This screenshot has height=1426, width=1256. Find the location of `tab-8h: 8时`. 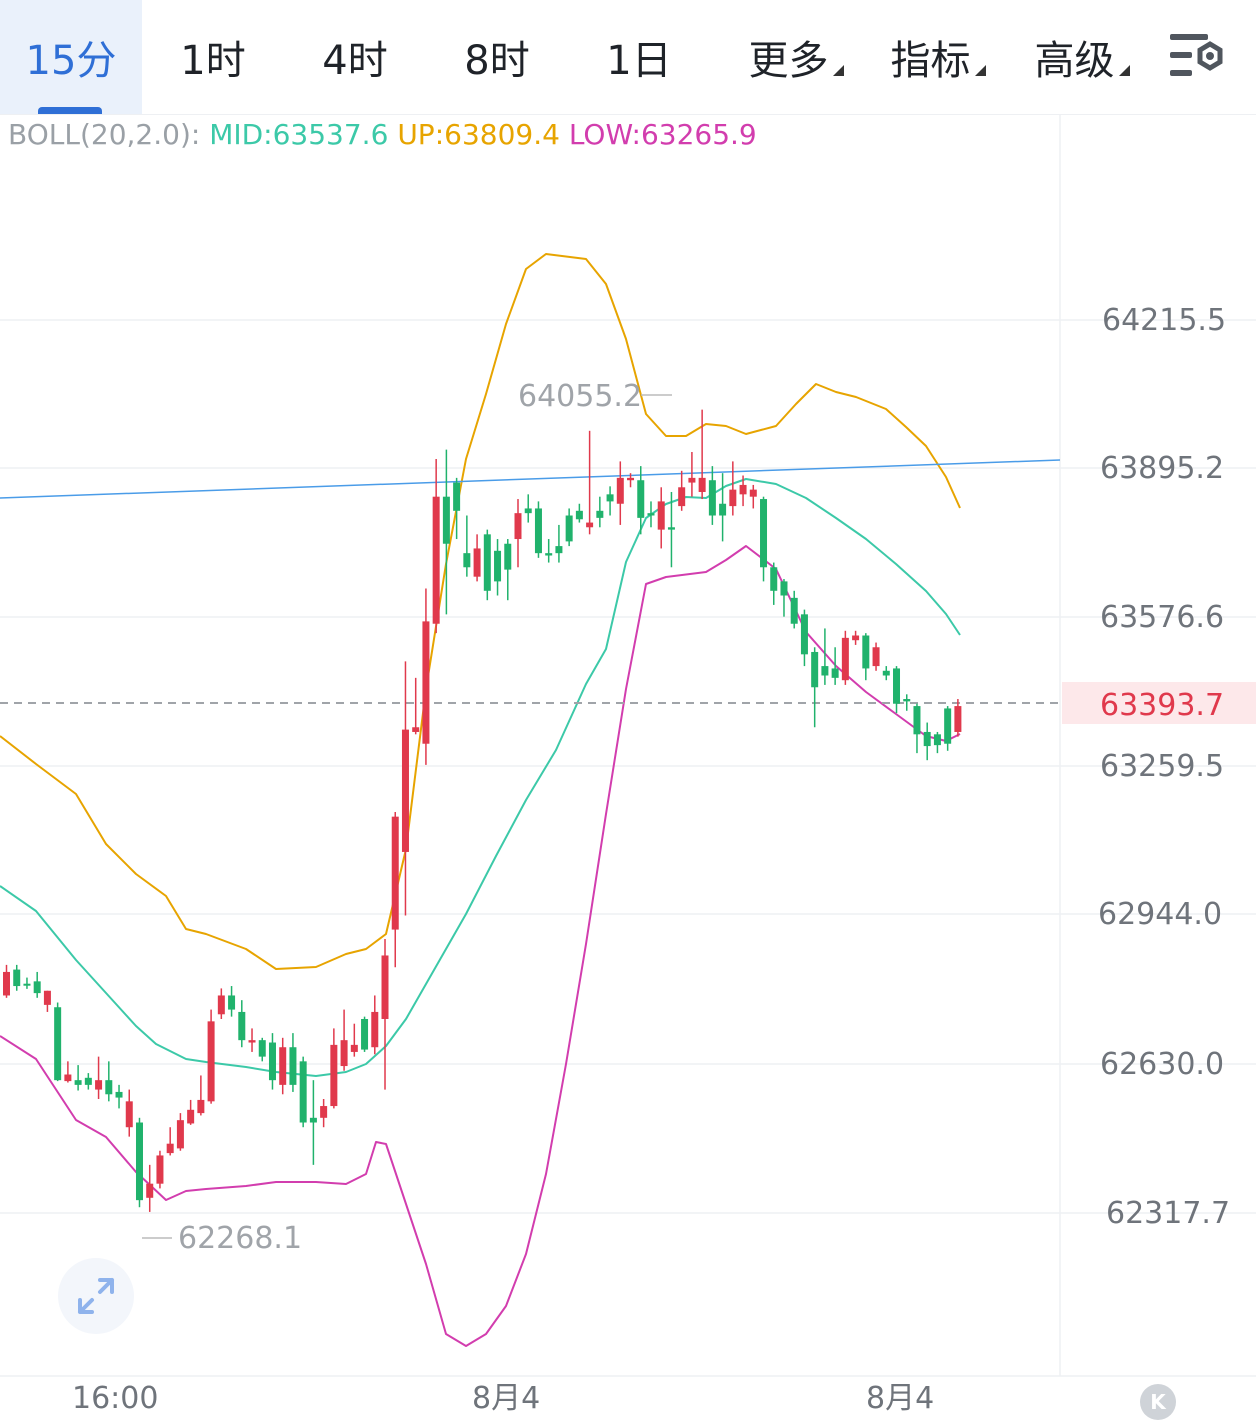

tab-8h: 8时 is located at coordinates (497, 57).